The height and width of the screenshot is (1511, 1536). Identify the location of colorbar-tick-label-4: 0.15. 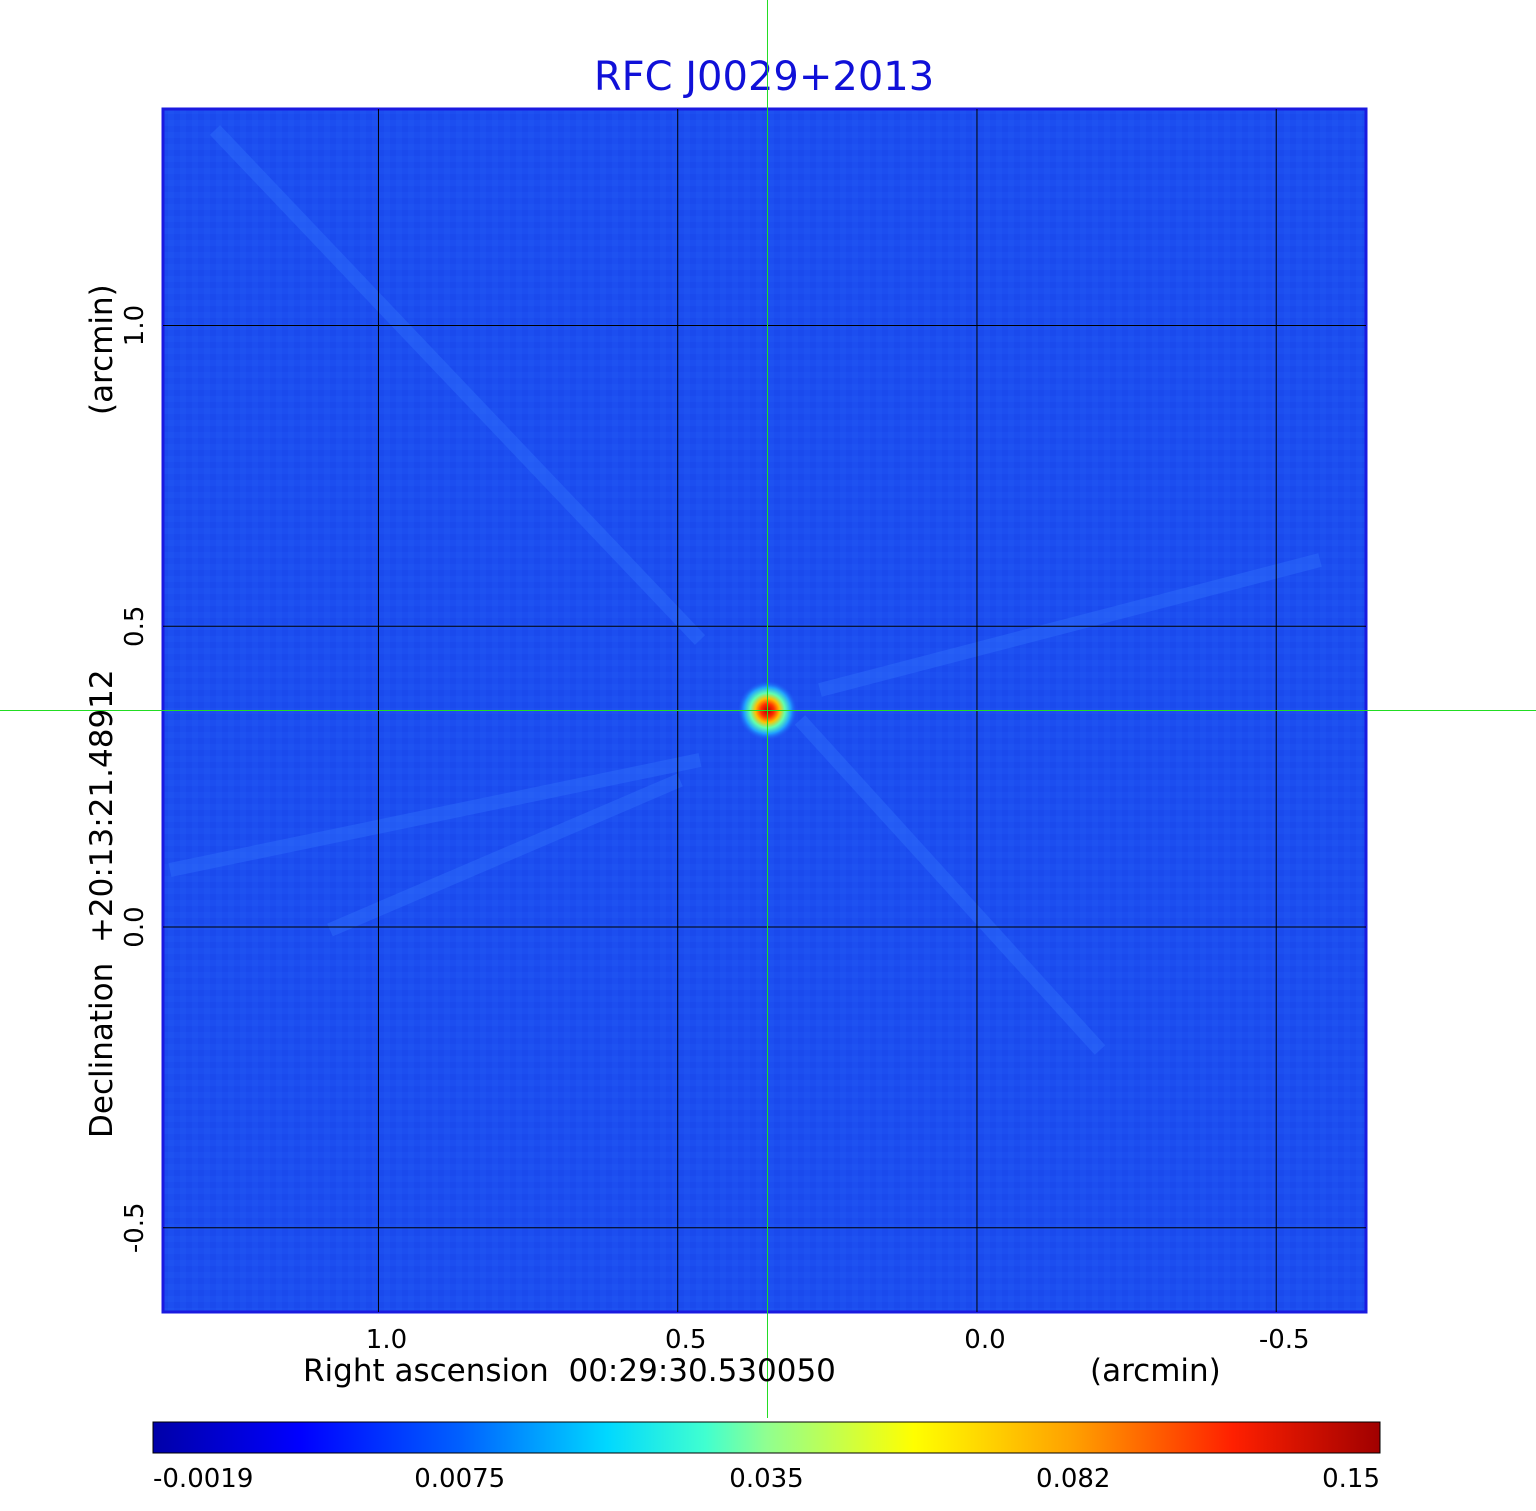
(1351, 1479).